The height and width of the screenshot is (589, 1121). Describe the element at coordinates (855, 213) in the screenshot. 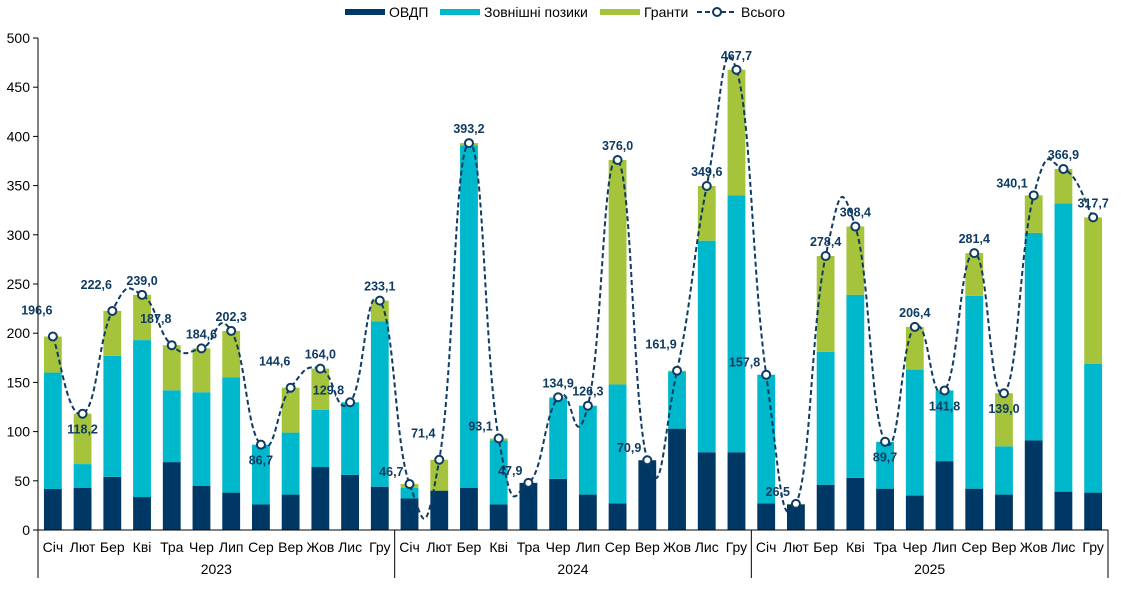

I see `total-data-label: 308,4` at that location.